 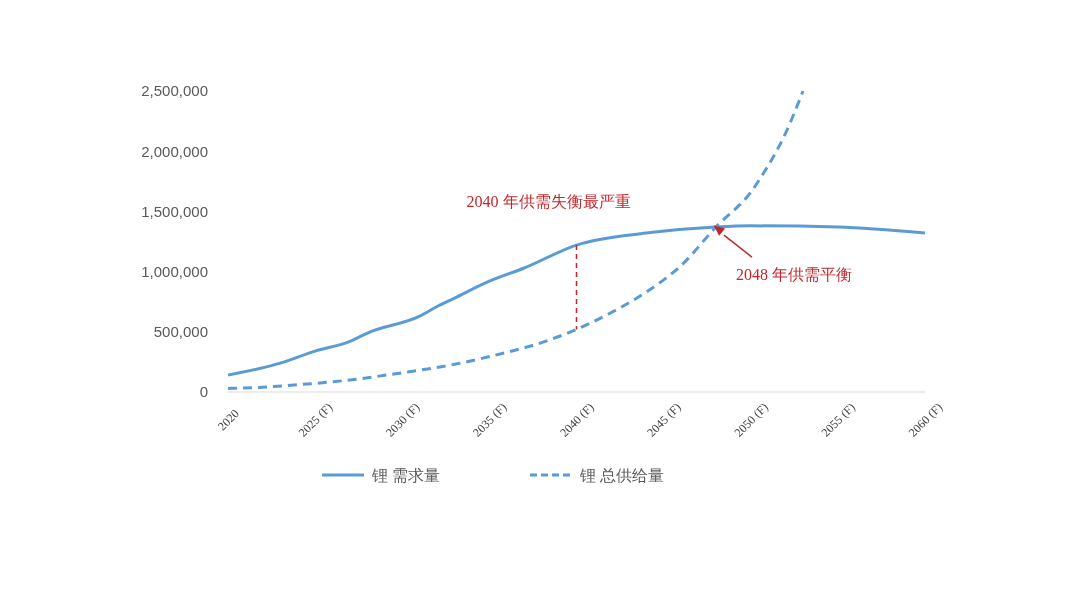 I want to click on annotation: 2040 年供需失衡最严重, so click(x=548, y=202).